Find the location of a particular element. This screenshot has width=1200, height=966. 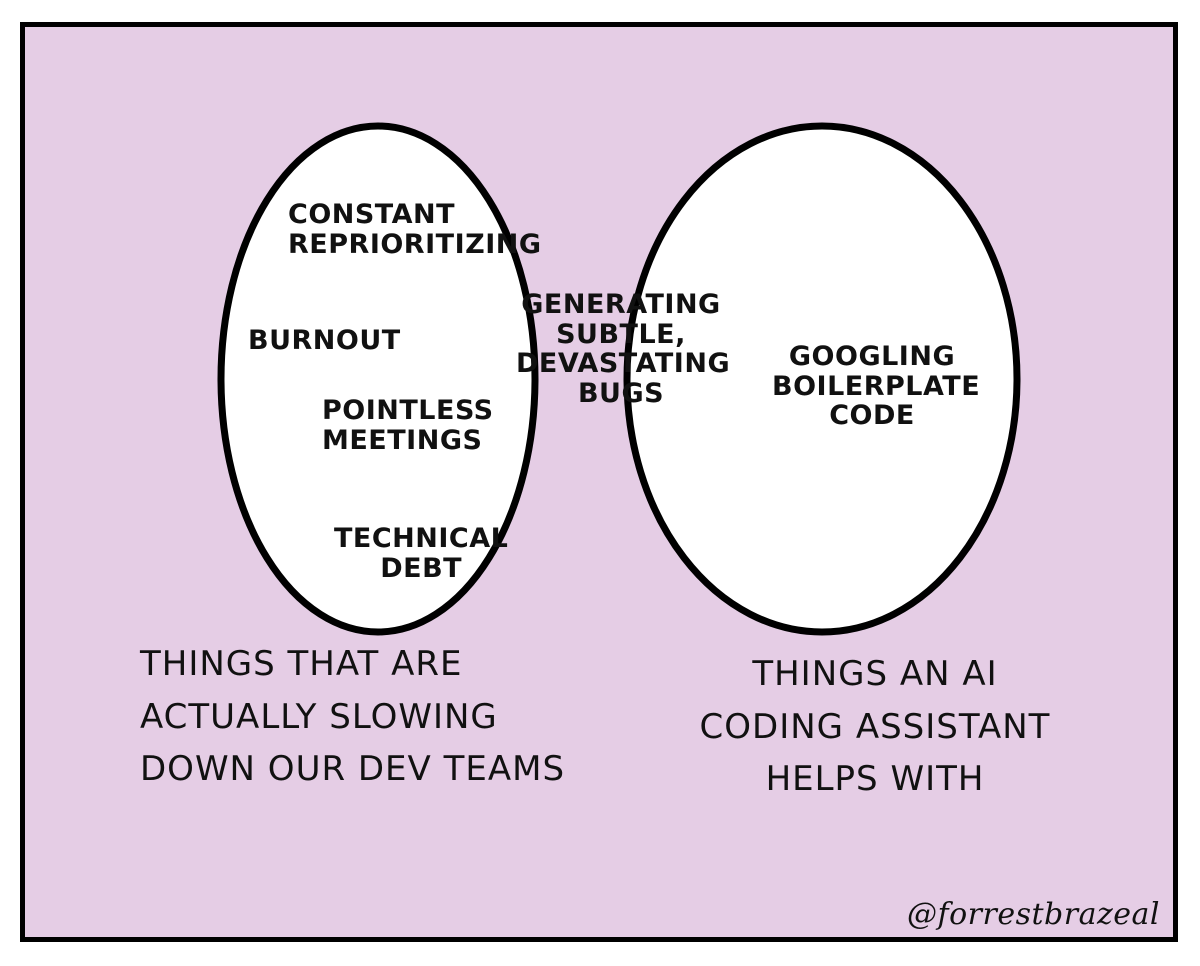

right-circle-caption: THINGS AN AI CODING ASSISTANT HELPS WITH is located at coordinates (875, 727).